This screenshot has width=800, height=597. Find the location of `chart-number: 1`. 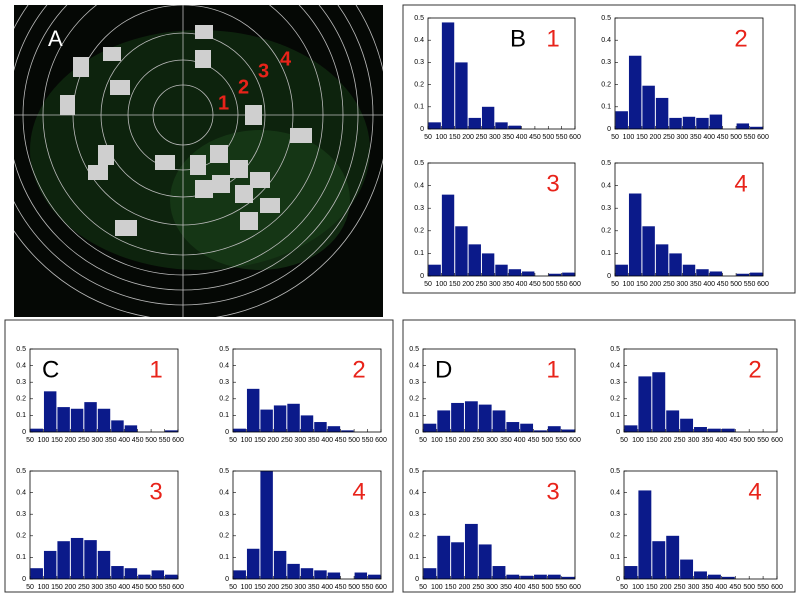

chart-number: 1 is located at coordinates (552, 38).